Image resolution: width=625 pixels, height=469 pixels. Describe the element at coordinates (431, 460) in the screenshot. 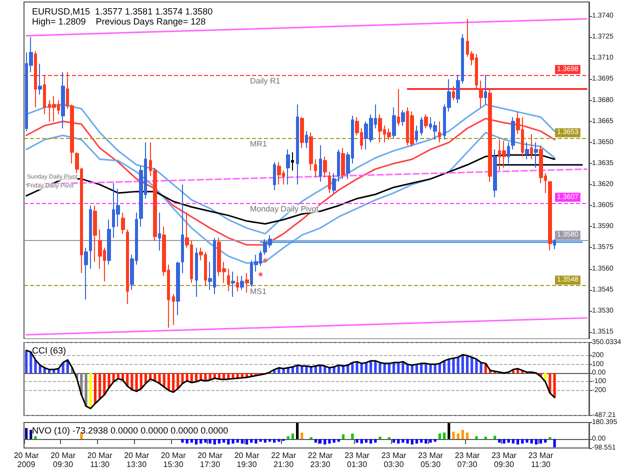

I see `x-tick-label: 23 Mar 05:30` at that location.